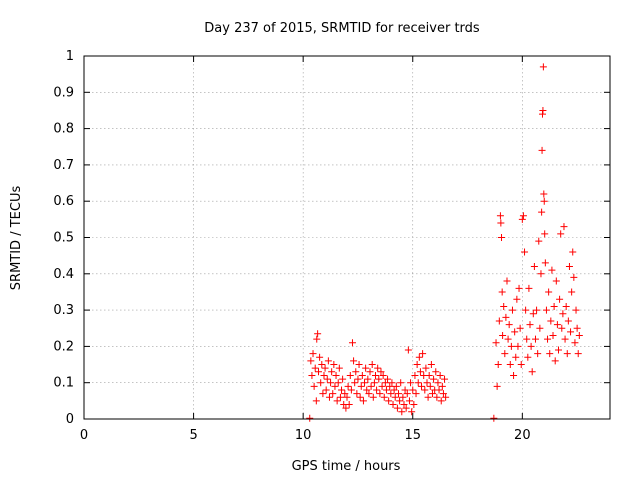 Image resolution: width=640 pixels, height=480 pixels. Describe the element at coordinates (63, 383) in the screenshot. I see `y-tick-label: 0.1` at that location.